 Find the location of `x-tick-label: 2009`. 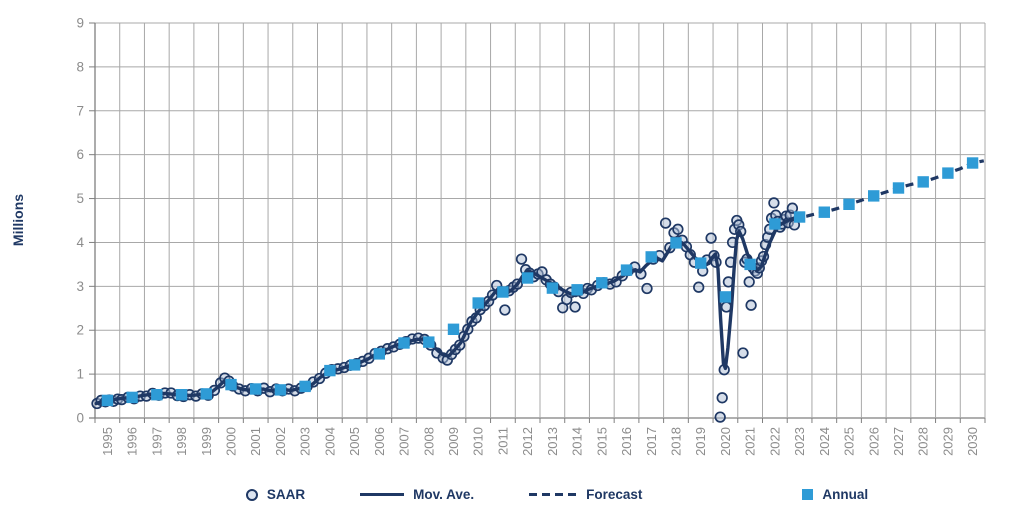

x-tick-label: 2009 is located at coordinates (453, 441).